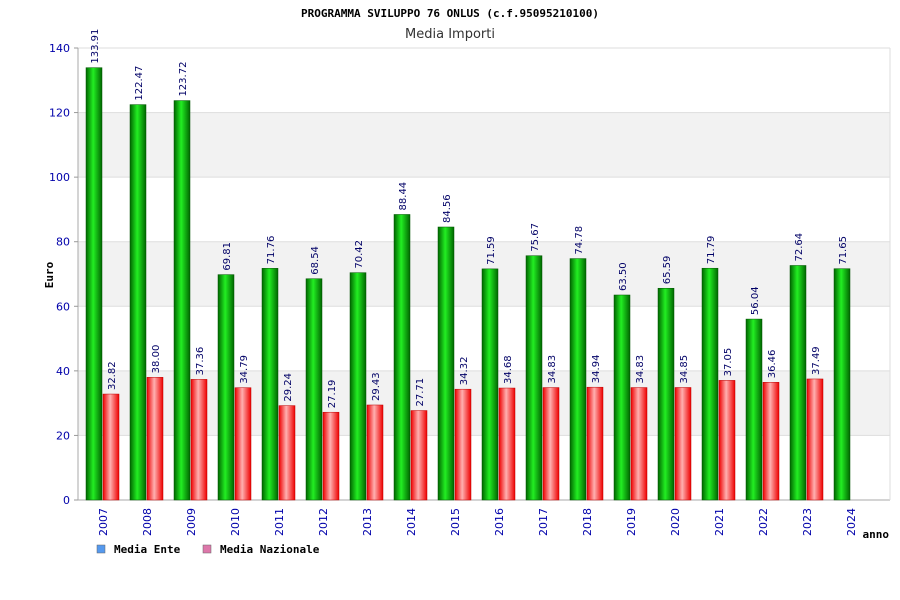  Describe the element at coordinates (876, 534) in the screenshot. I see `x-axis-label: anno` at that location.